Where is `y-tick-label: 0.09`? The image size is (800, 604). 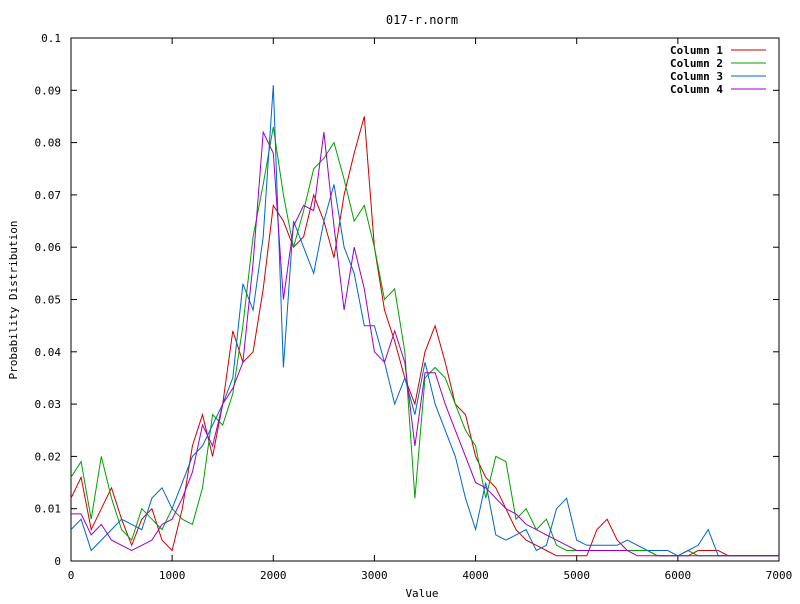 y-tick-label: 0.09 is located at coordinates (48, 90).